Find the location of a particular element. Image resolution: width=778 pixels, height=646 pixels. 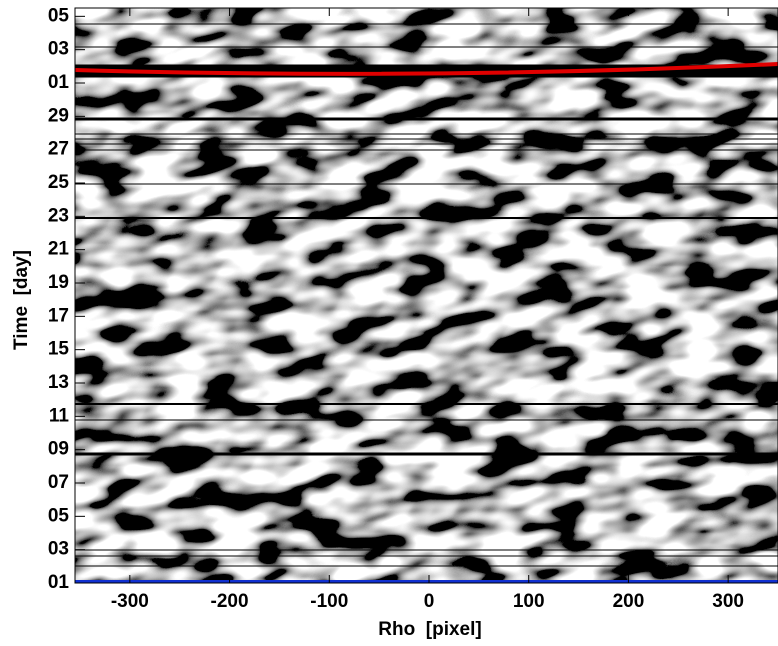

y-tick-label: 29 is located at coordinates (58, 115).